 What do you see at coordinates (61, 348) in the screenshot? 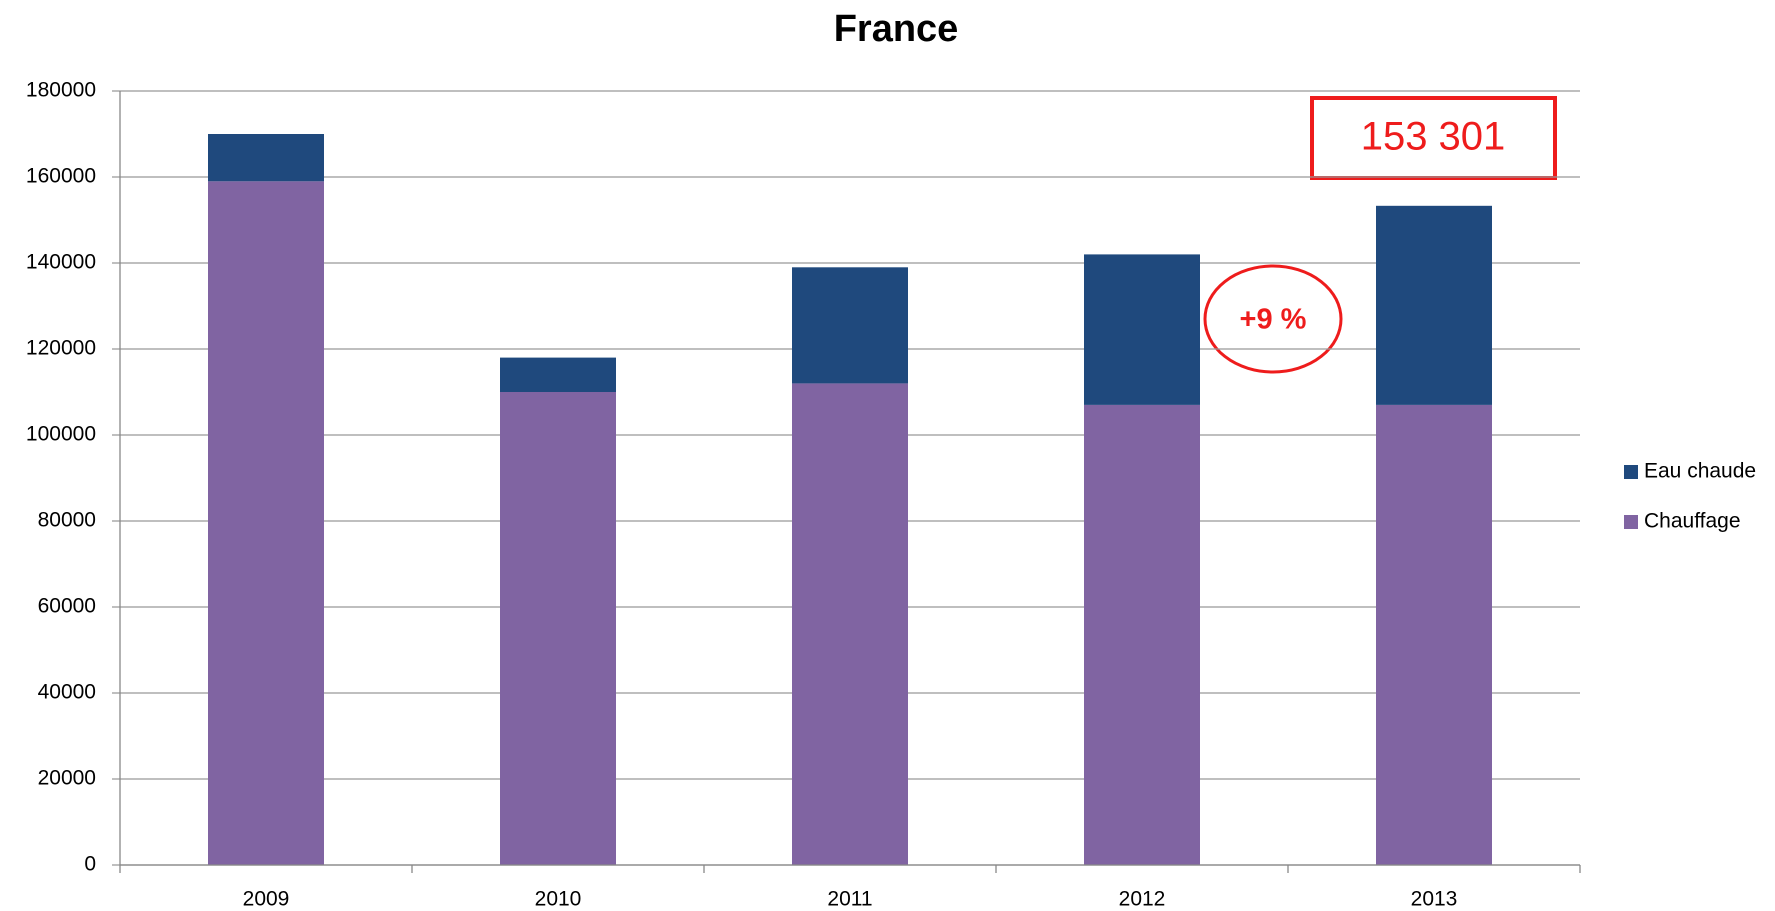
I see `y-tick-label: 120000` at bounding box center [61, 348].